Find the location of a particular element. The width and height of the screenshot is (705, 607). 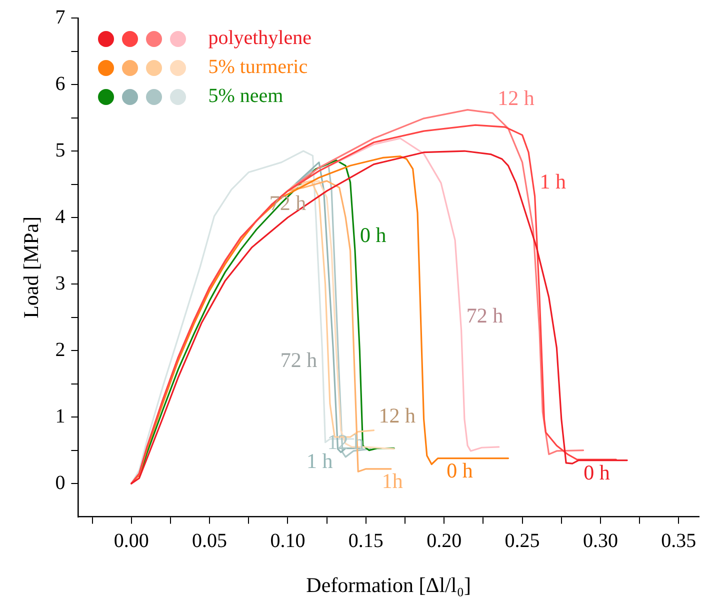

x-tick-label: 0.30 is located at coordinates (600, 541).